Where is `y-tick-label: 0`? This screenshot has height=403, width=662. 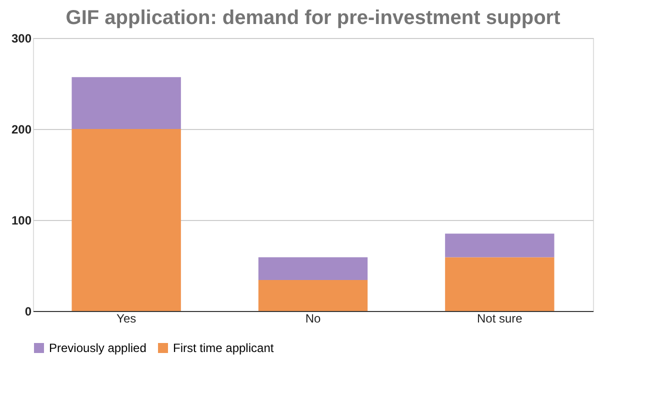 y-tick-label: 0 is located at coordinates (28, 311).